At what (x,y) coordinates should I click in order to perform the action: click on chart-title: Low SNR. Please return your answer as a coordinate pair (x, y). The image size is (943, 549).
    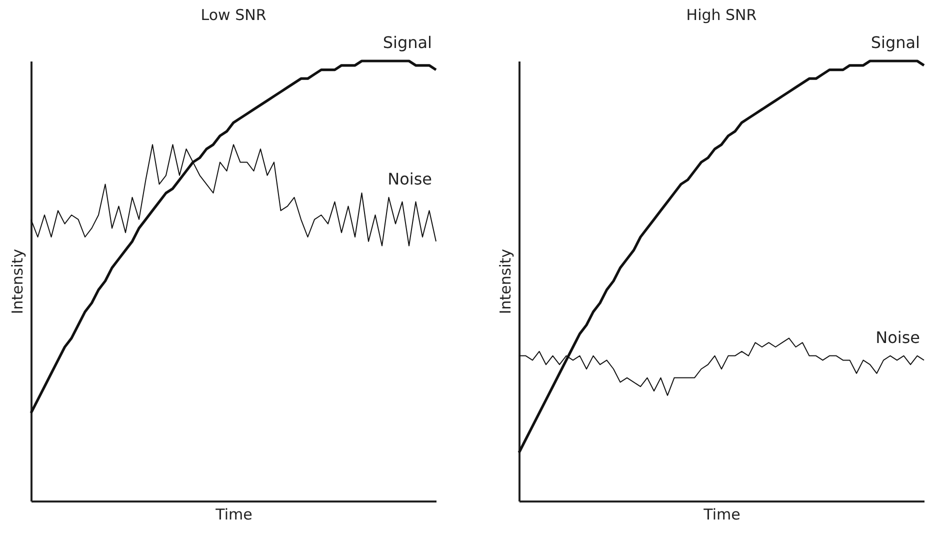
    Looking at the image, I should click on (233, 15).